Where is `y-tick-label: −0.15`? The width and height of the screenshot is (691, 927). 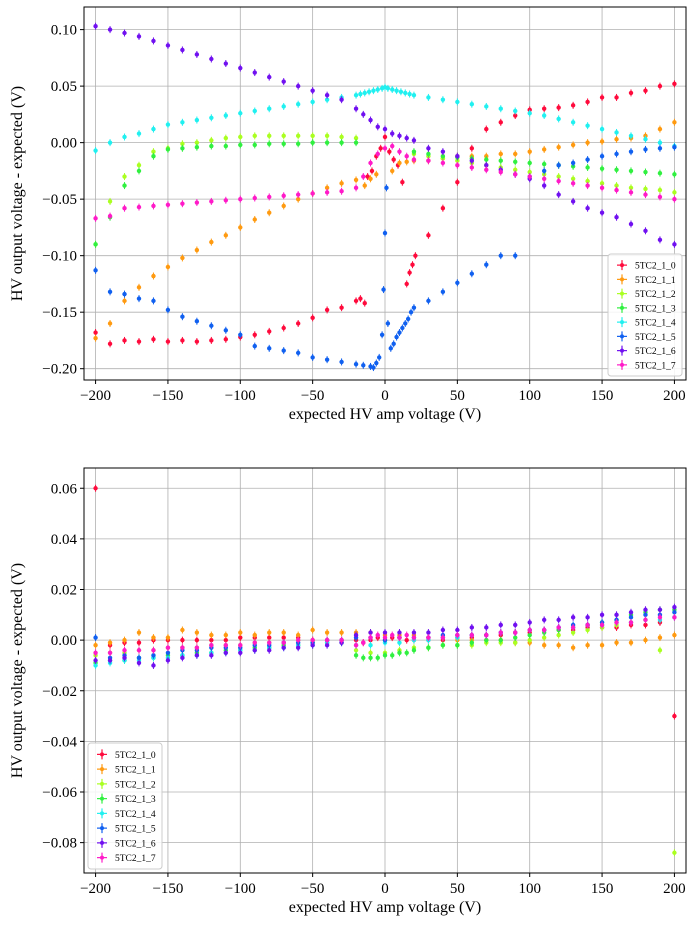
y-tick-label: −0.15 is located at coordinates (59, 313).